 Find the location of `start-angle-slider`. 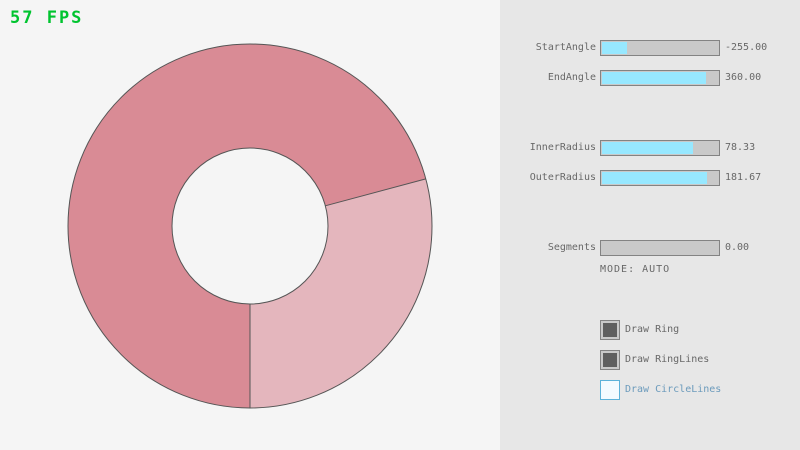

start-angle-slider is located at coordinates (660, 48).